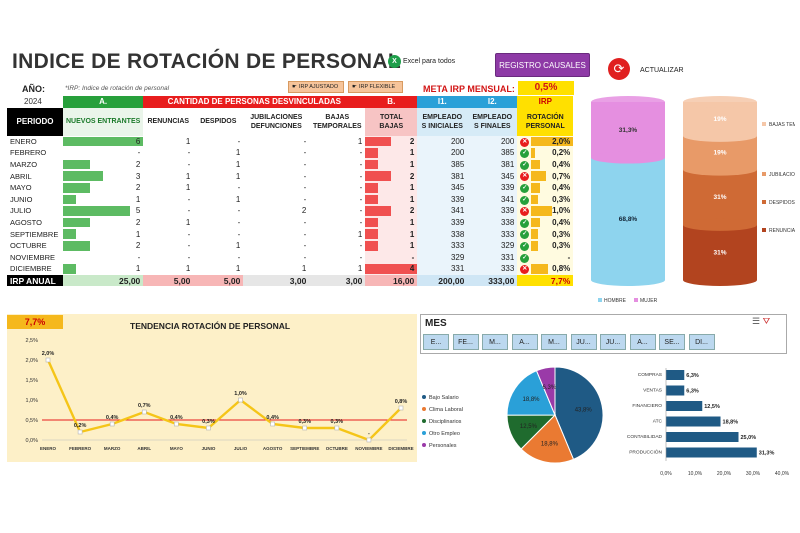 This screenshot has width=800, height=533. What do you see at coordinates (619, 69) in the screenshot?
I see `refresh-icon: ⟳` at bounding box center [619, 69].